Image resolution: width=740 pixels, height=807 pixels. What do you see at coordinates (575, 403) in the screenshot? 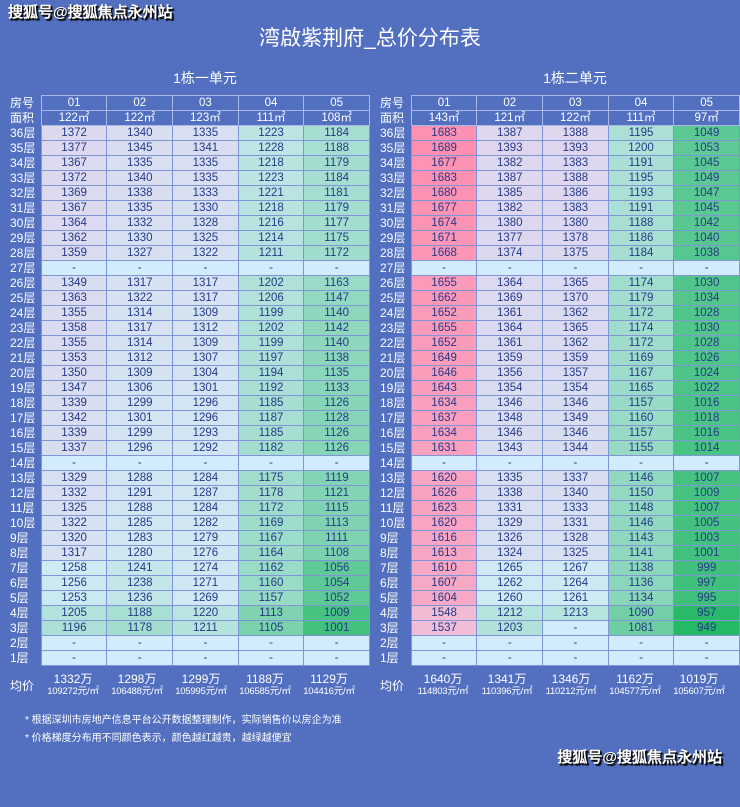
I see `price-cell: 1346` at bounding box center [575, 403].